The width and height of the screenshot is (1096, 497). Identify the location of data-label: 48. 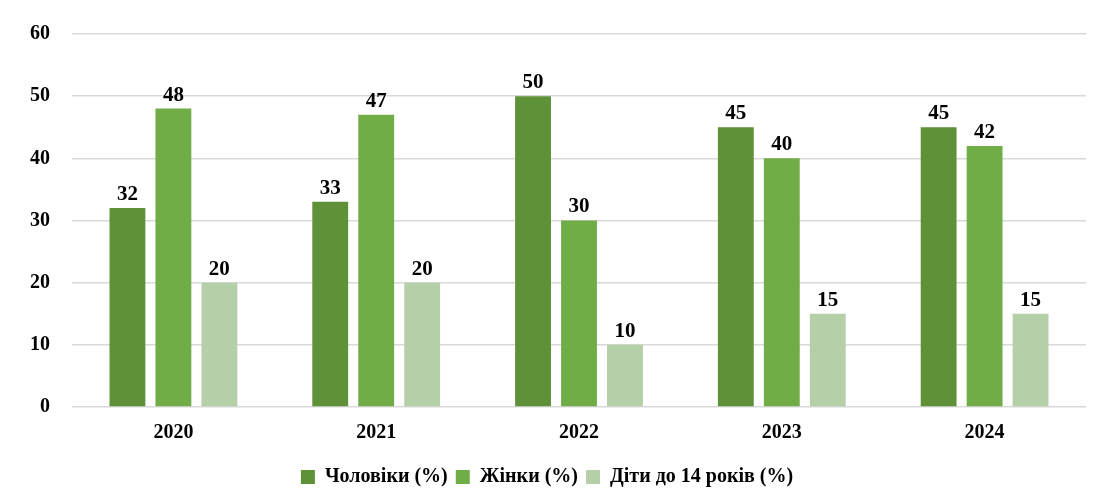
(173, 93).